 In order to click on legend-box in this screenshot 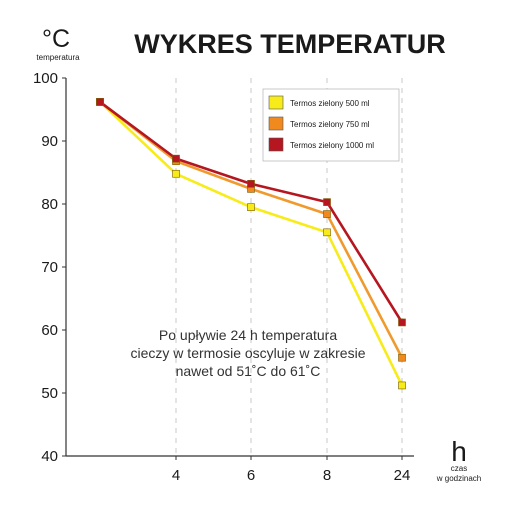, I will do `click(331, 125)`.